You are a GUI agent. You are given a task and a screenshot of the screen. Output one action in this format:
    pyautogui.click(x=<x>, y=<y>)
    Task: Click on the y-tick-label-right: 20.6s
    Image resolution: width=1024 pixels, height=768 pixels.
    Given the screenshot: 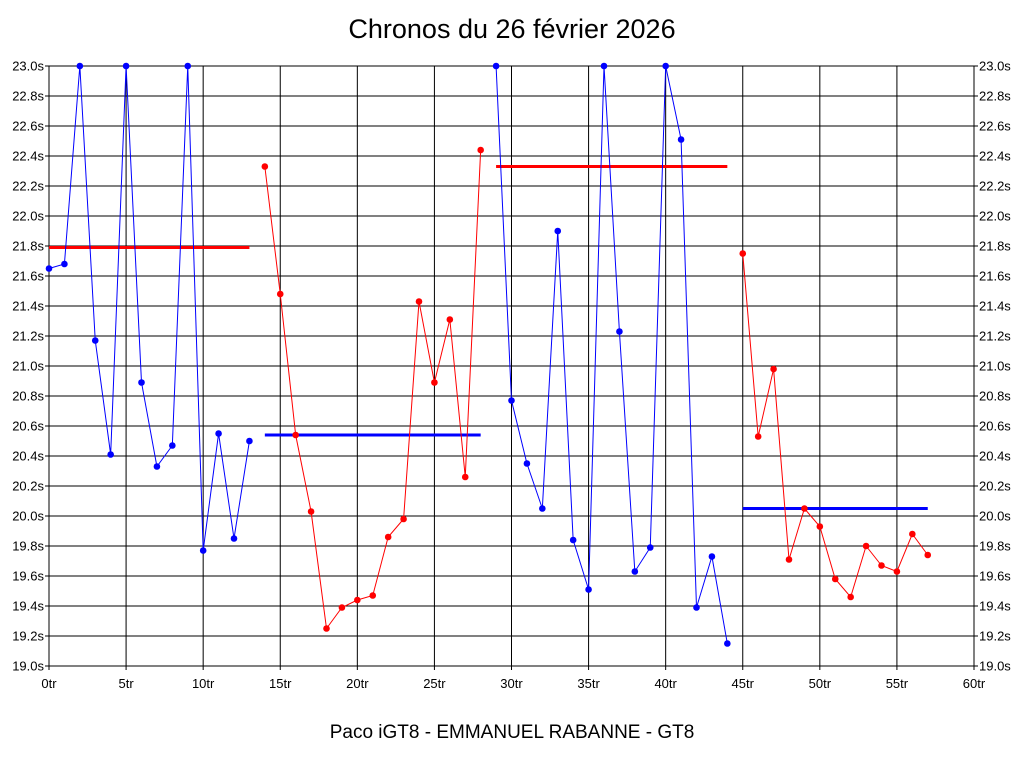 What is the action you would take?
    pyautogui.click(x=995, y=426)
    